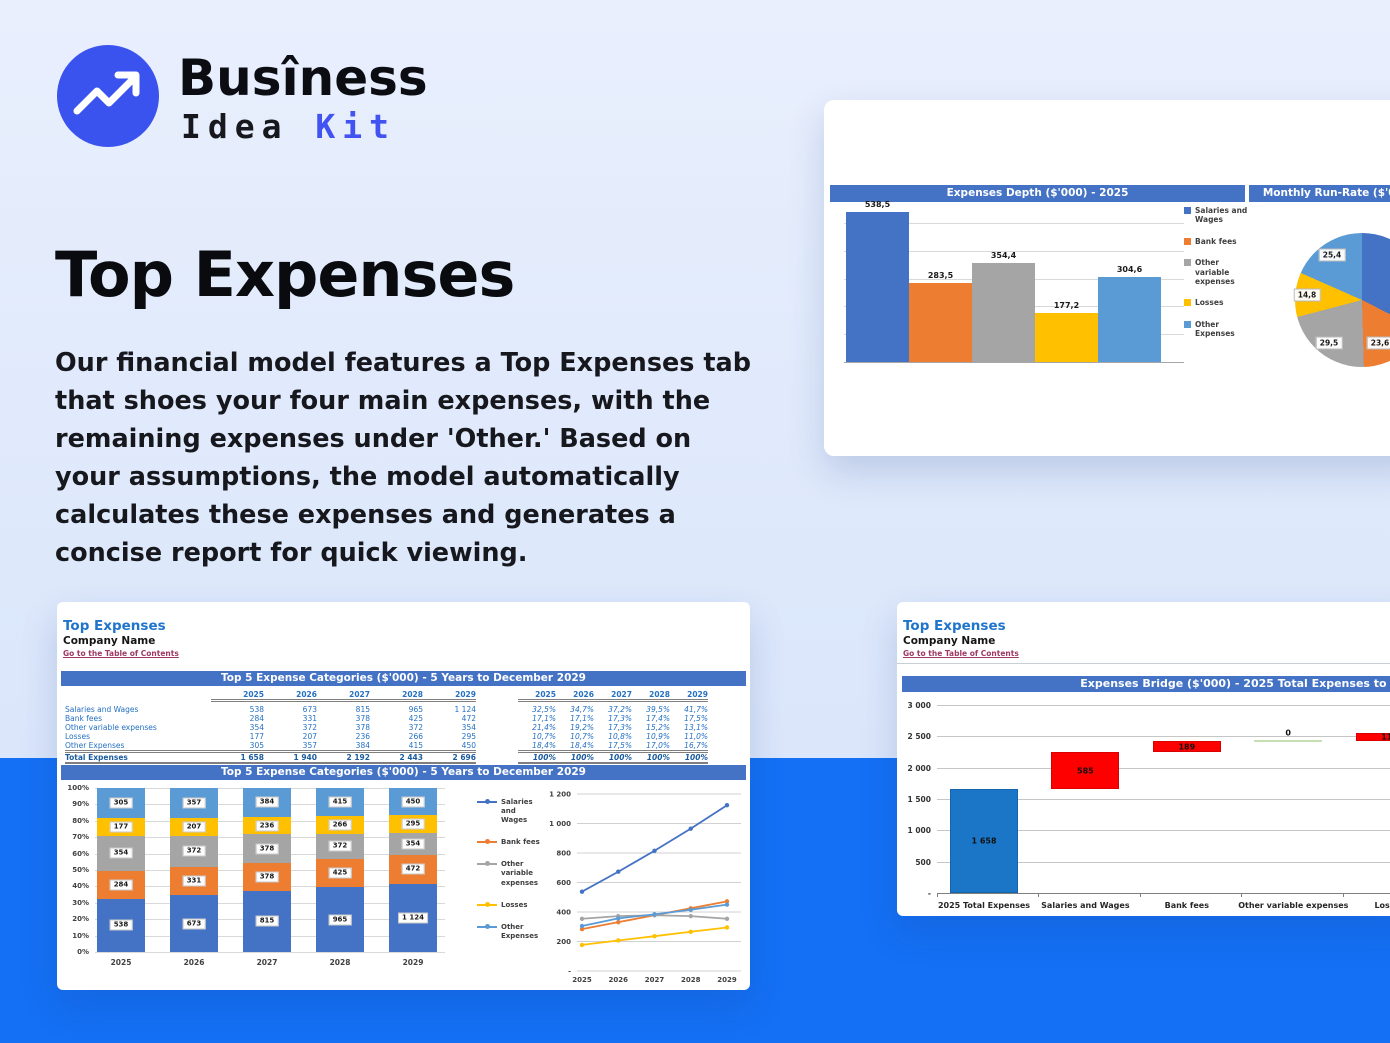  I want to click on x-axis-label: 2025, so click(582, 980).